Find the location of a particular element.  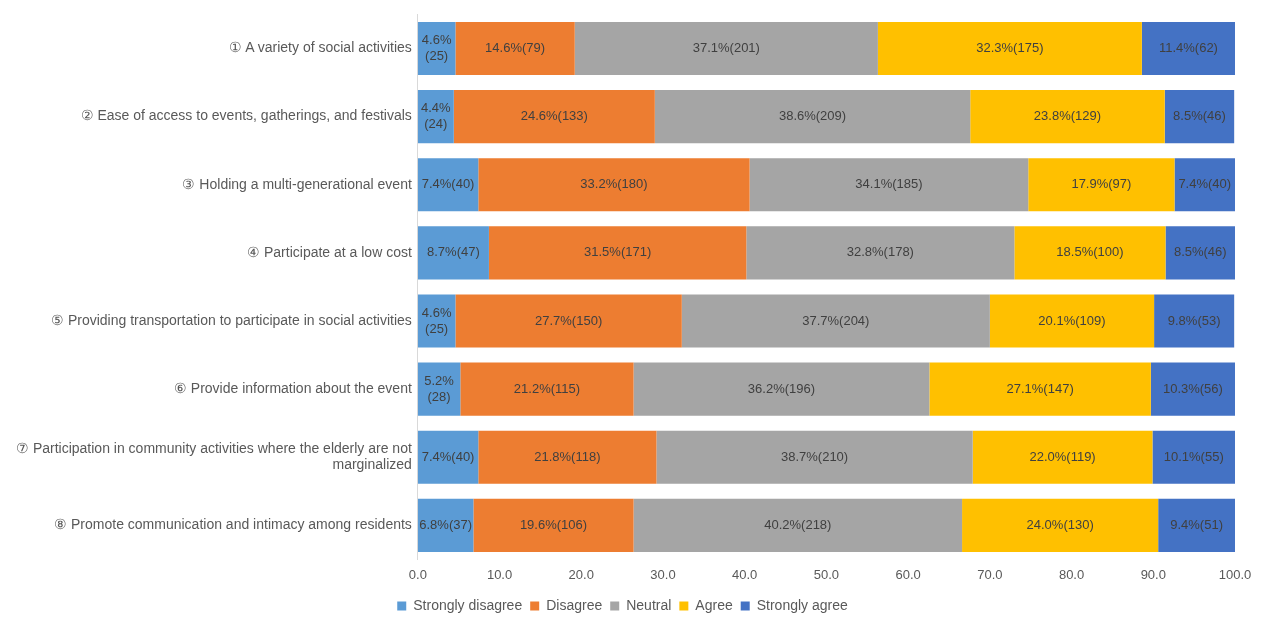

x-tick-label: 90.0 is located at coordinates (1153, 574).